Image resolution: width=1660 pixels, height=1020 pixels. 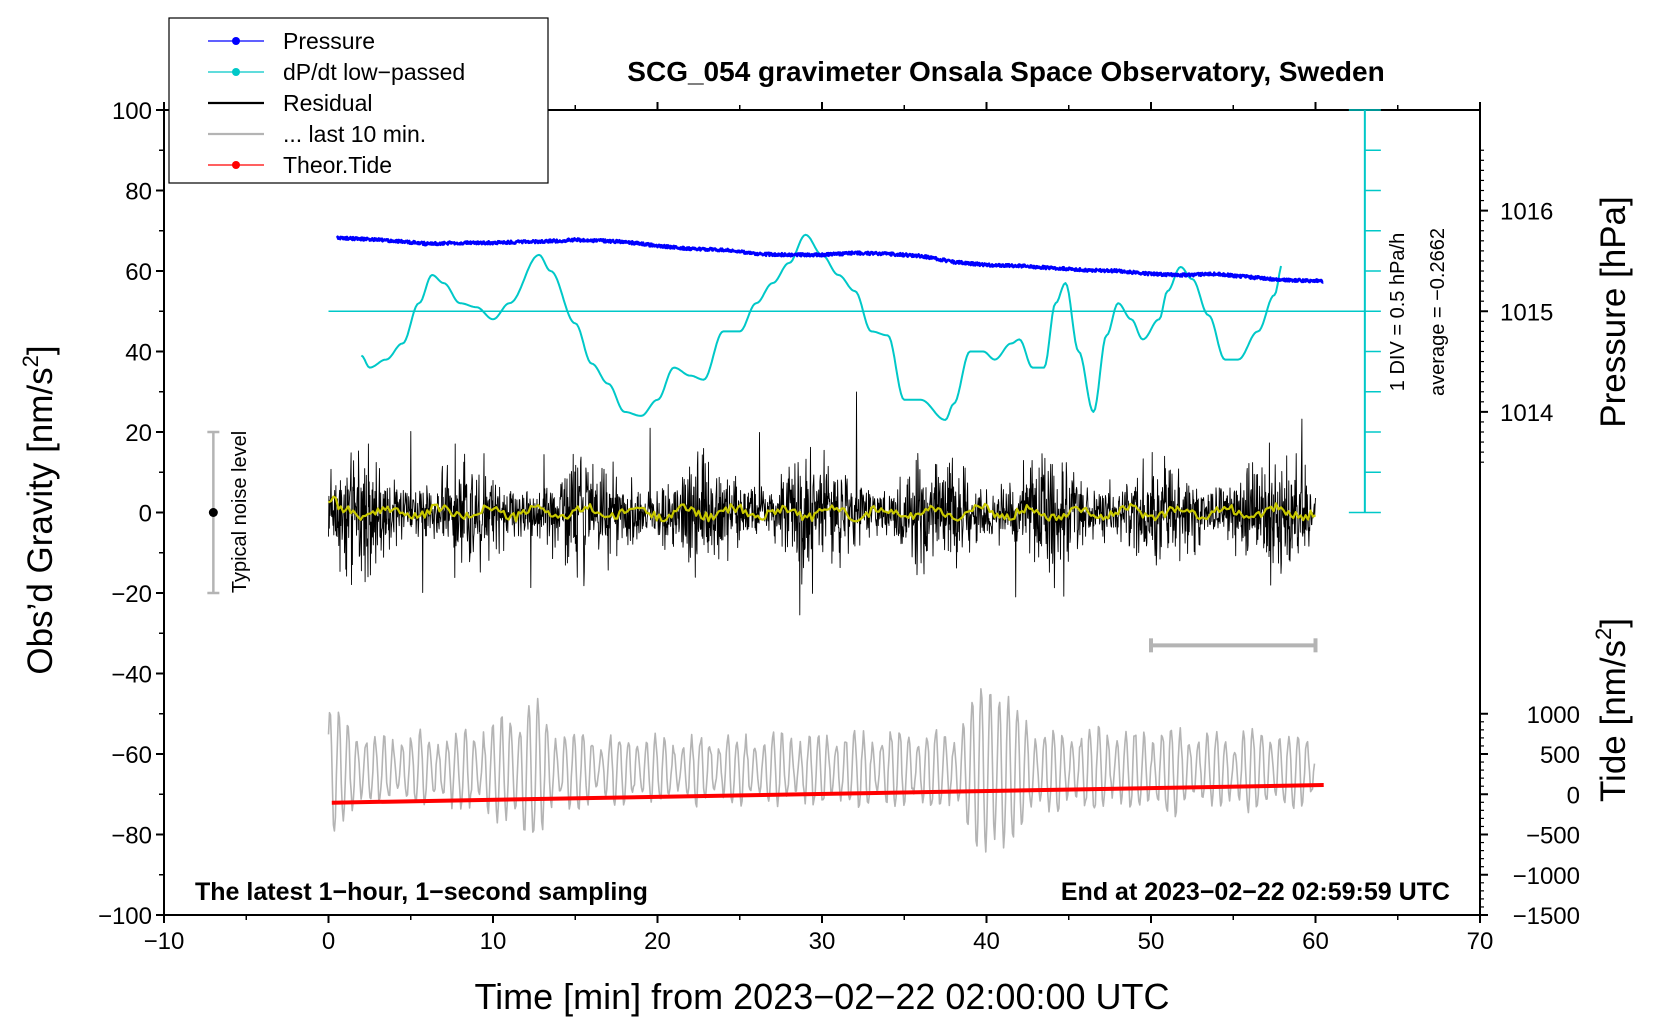 I want to click on y-axis-label-left-sup: 2, so click(x=30, y=361).